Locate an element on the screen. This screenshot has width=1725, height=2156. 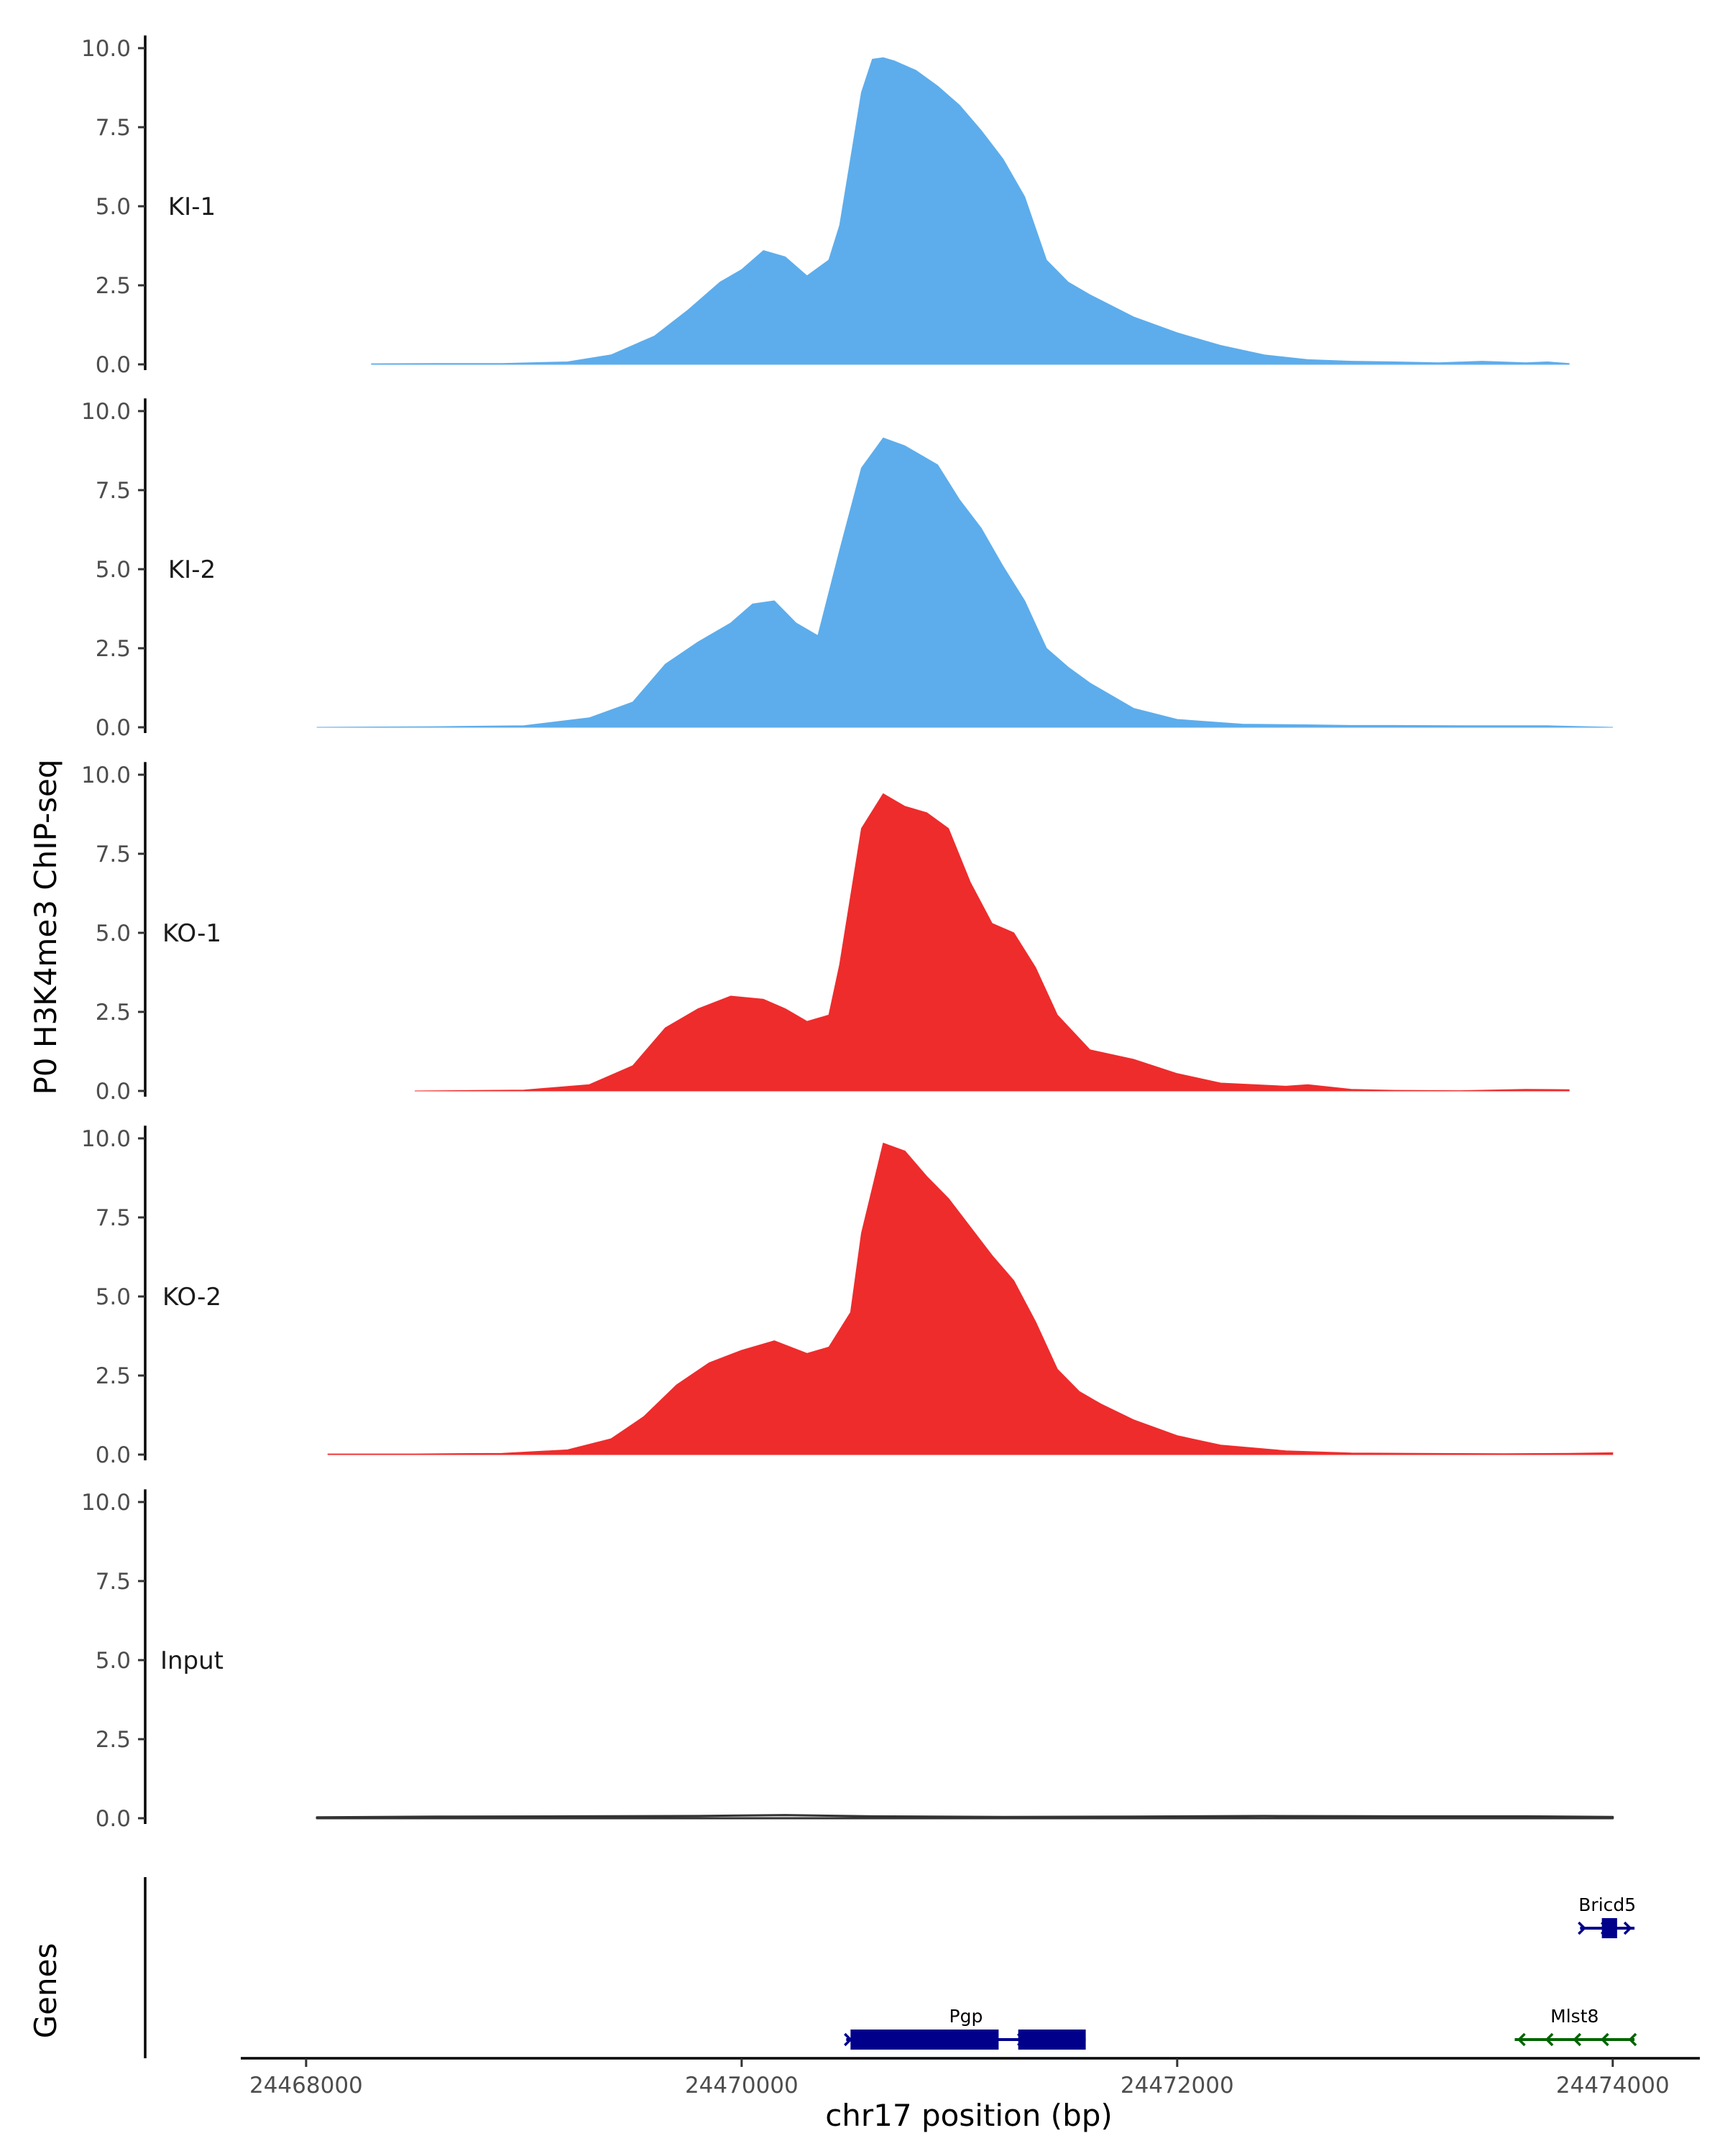
track-panel-ki-1: 0.0 2.5 5.0 7.5 10.0 KI-1 is located at coordinates (825, 206).